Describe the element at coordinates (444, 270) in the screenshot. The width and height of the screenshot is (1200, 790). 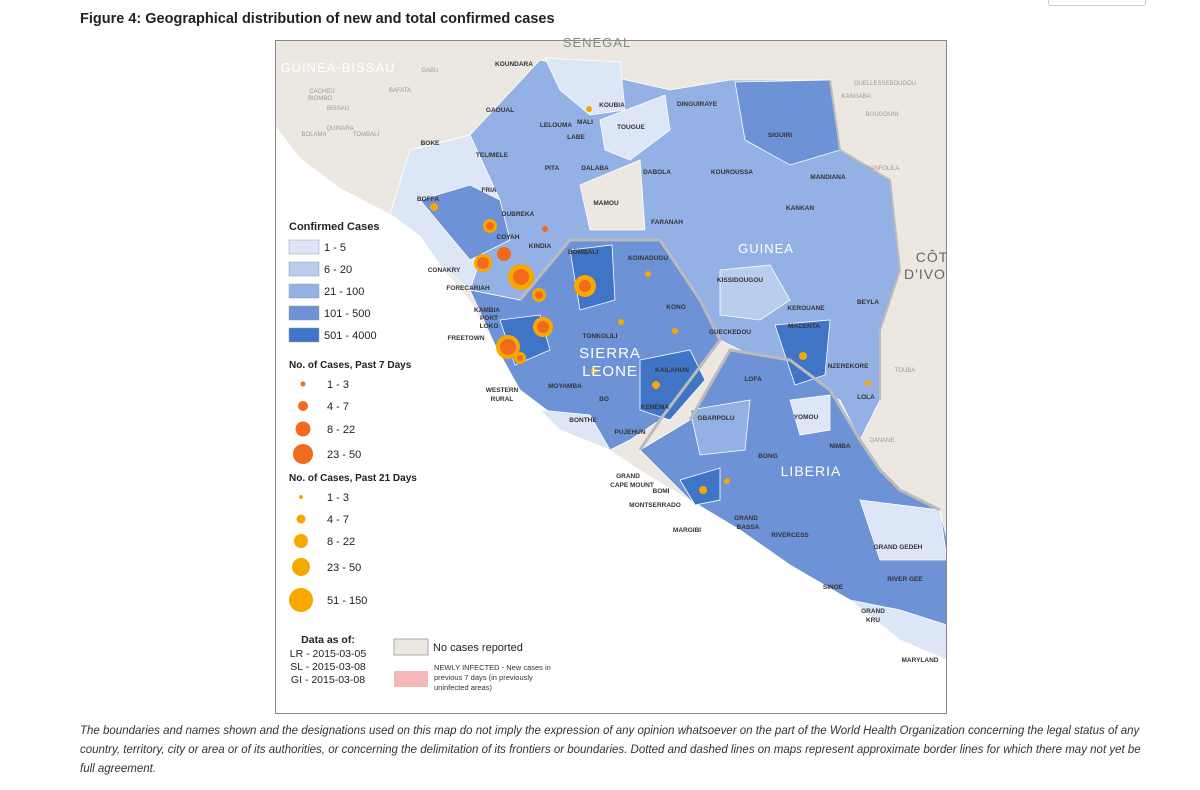
I see `place-label: CONAKRY` at that location.